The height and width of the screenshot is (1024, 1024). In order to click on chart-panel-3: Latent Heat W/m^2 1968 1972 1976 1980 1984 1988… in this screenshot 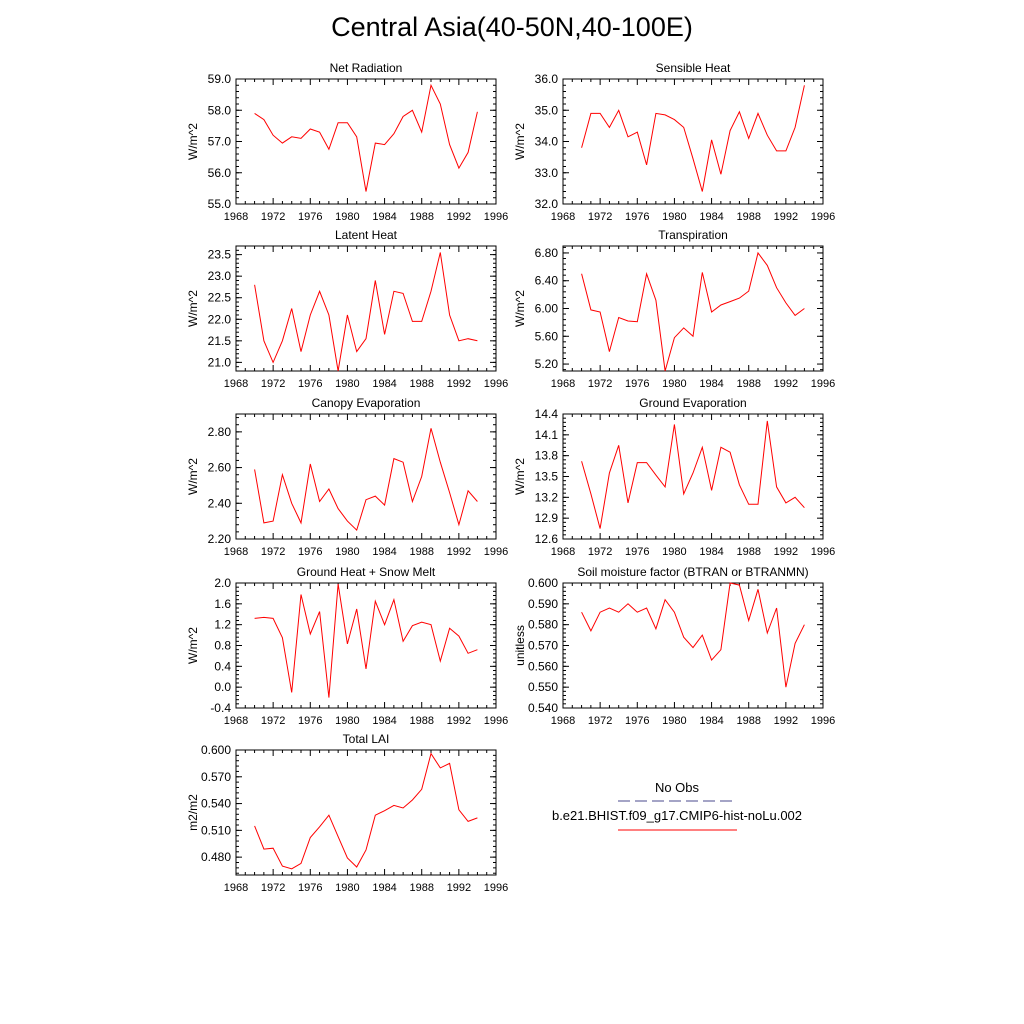, I will do `click(347, 309)`.